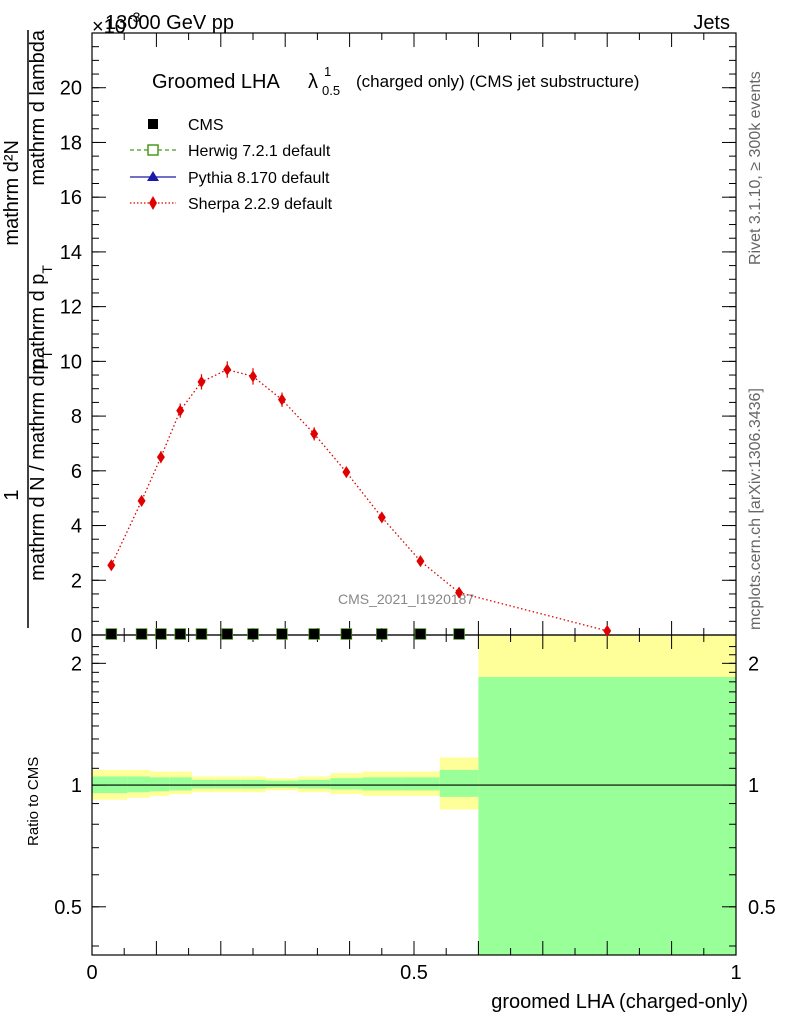  I want to click on ylabel-bottom: mathrm d N / mathrm d pT, so click(41, 465).